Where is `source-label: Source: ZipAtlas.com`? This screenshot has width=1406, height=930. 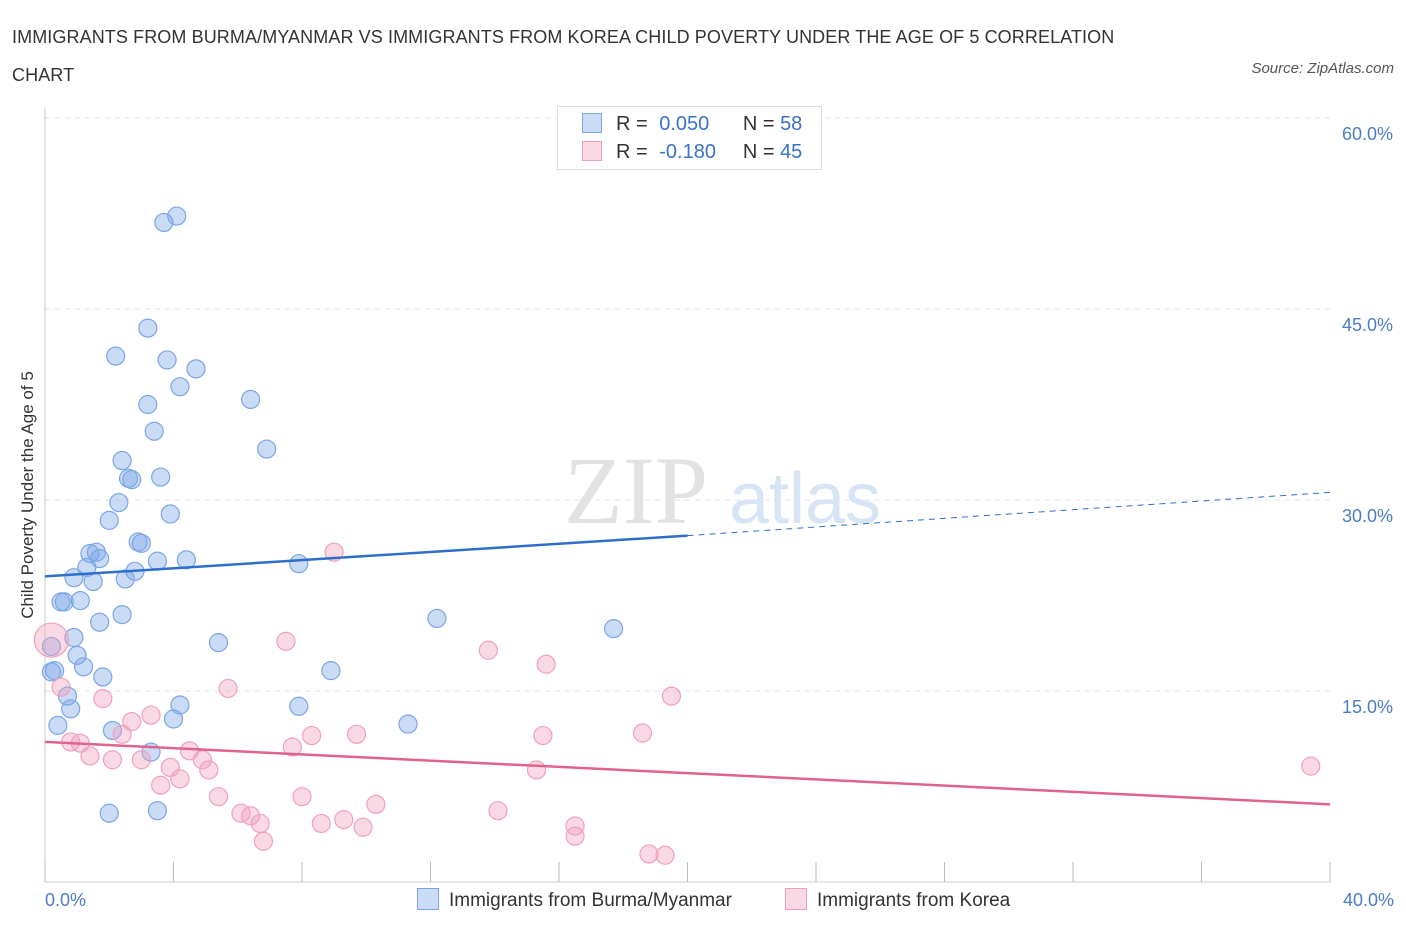
source-label: Source: ZipAtlas.com is located at coordinates (1322, 68).